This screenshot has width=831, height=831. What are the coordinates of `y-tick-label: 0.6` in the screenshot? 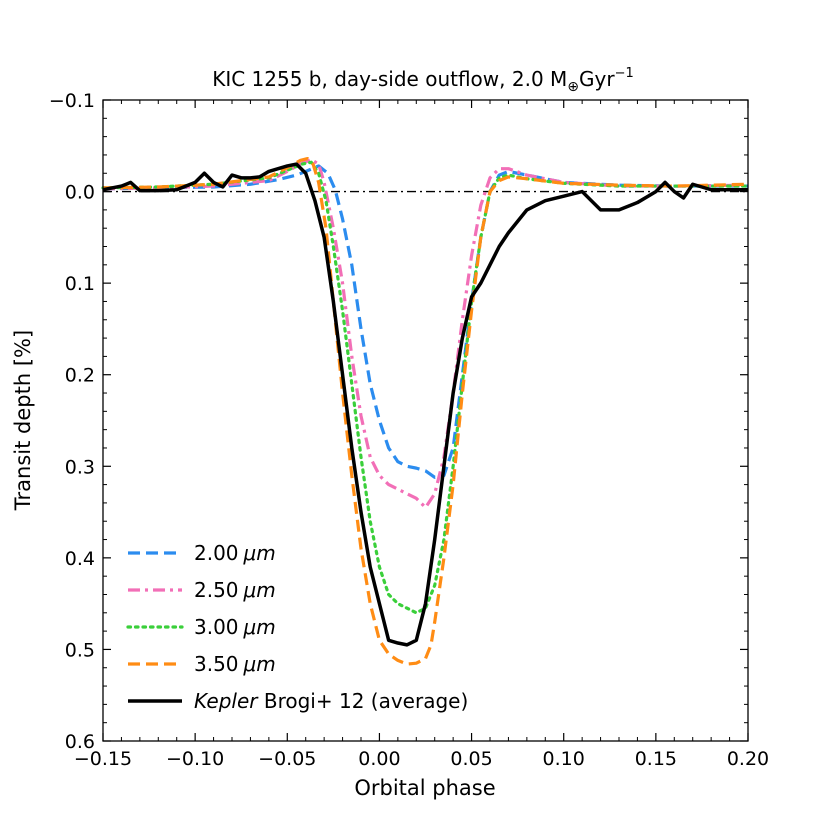 It's located at (80, 742).